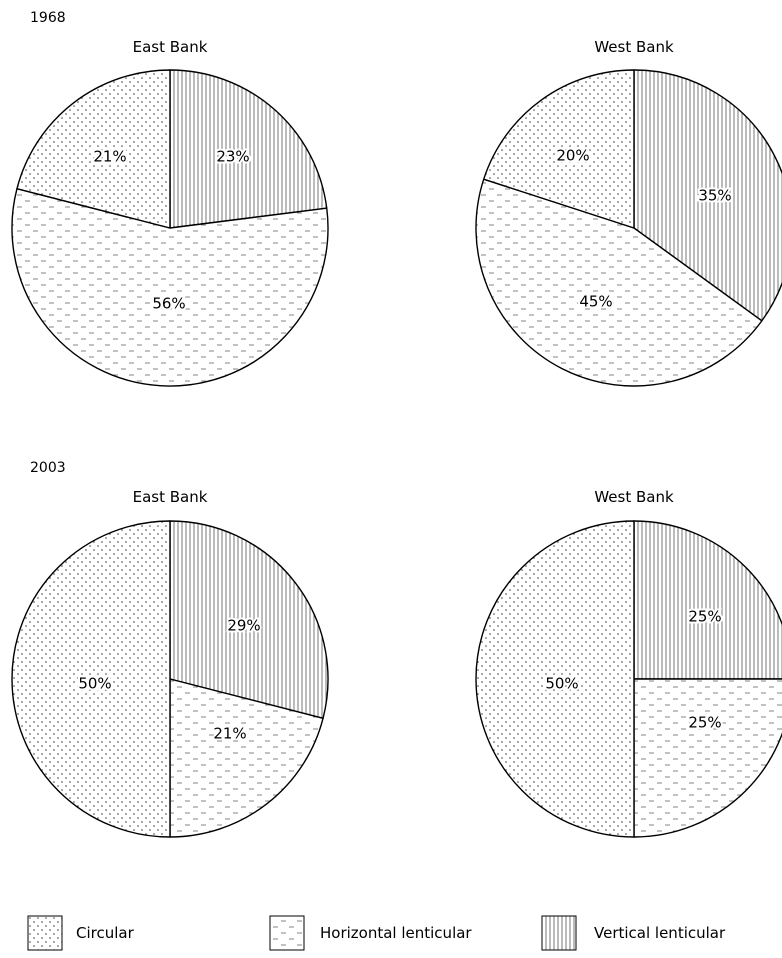  I want to click on legend-swatch-horizontal, so click(287, 933).